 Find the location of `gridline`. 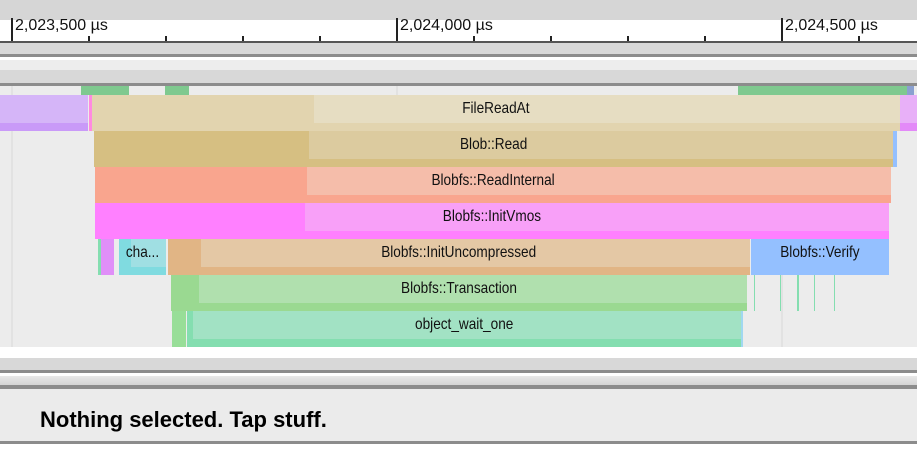

gridline is located at coordinates (12, 216).